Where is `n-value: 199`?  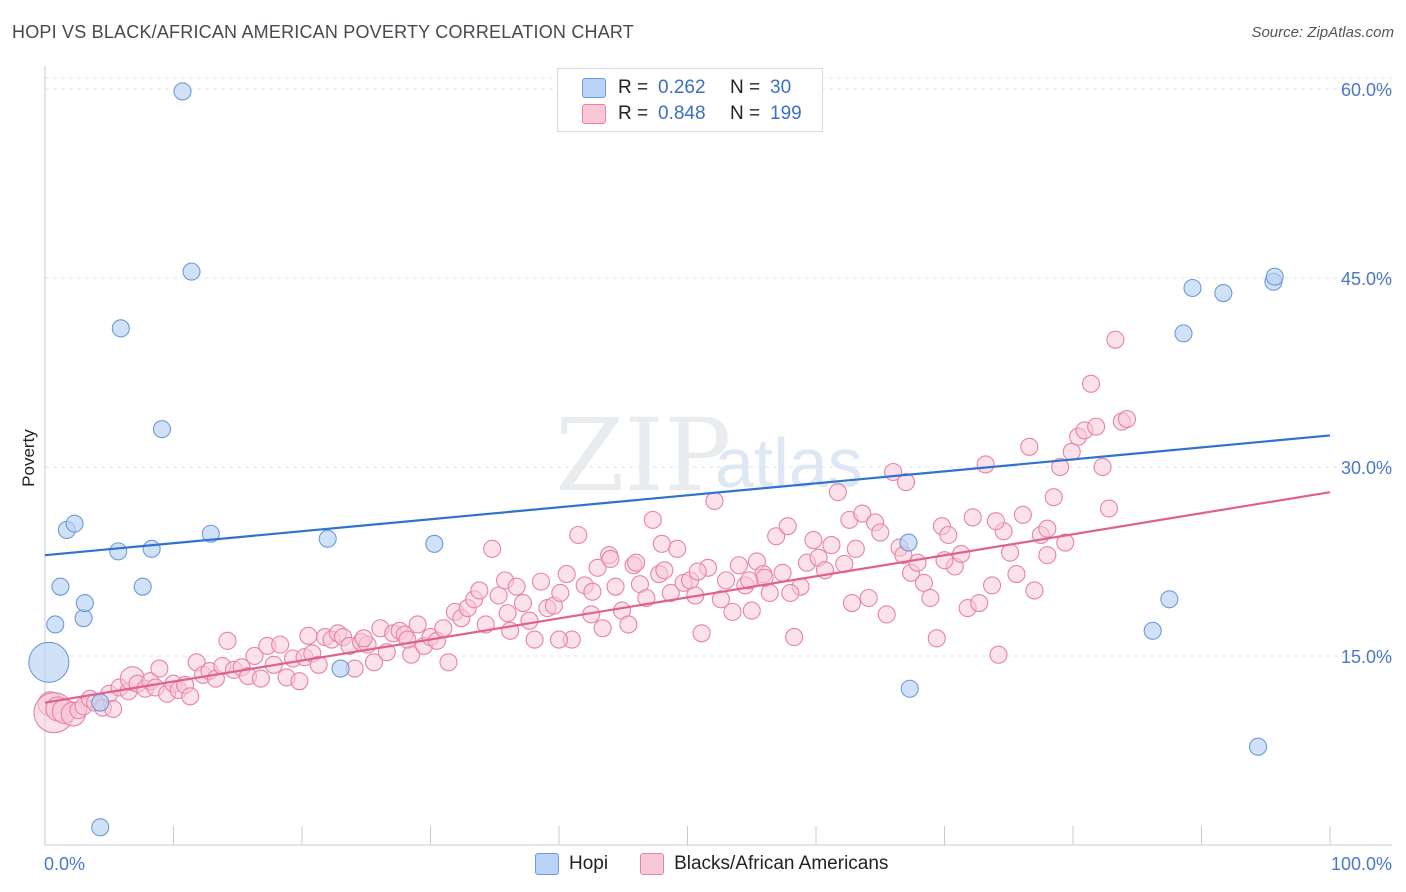 n-value: 199 is located at coordinates (786, 113).